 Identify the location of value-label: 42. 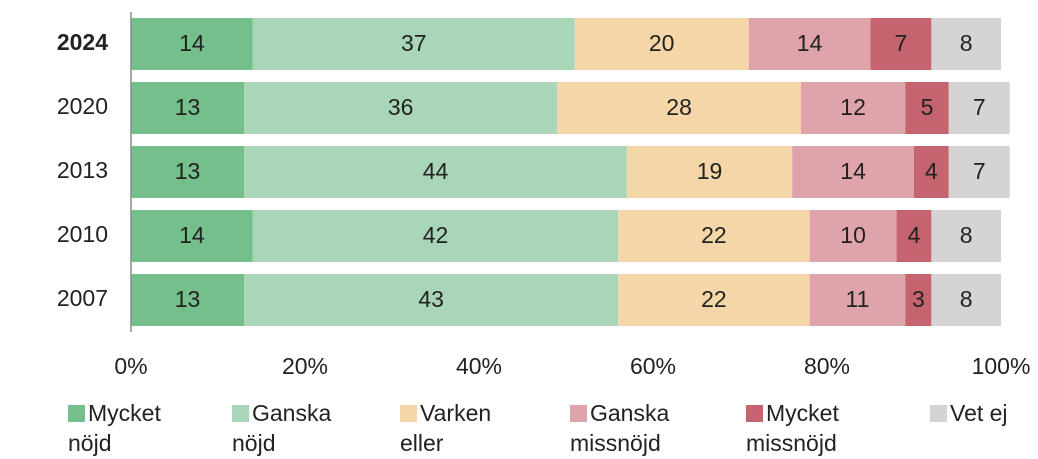
(436, 235).